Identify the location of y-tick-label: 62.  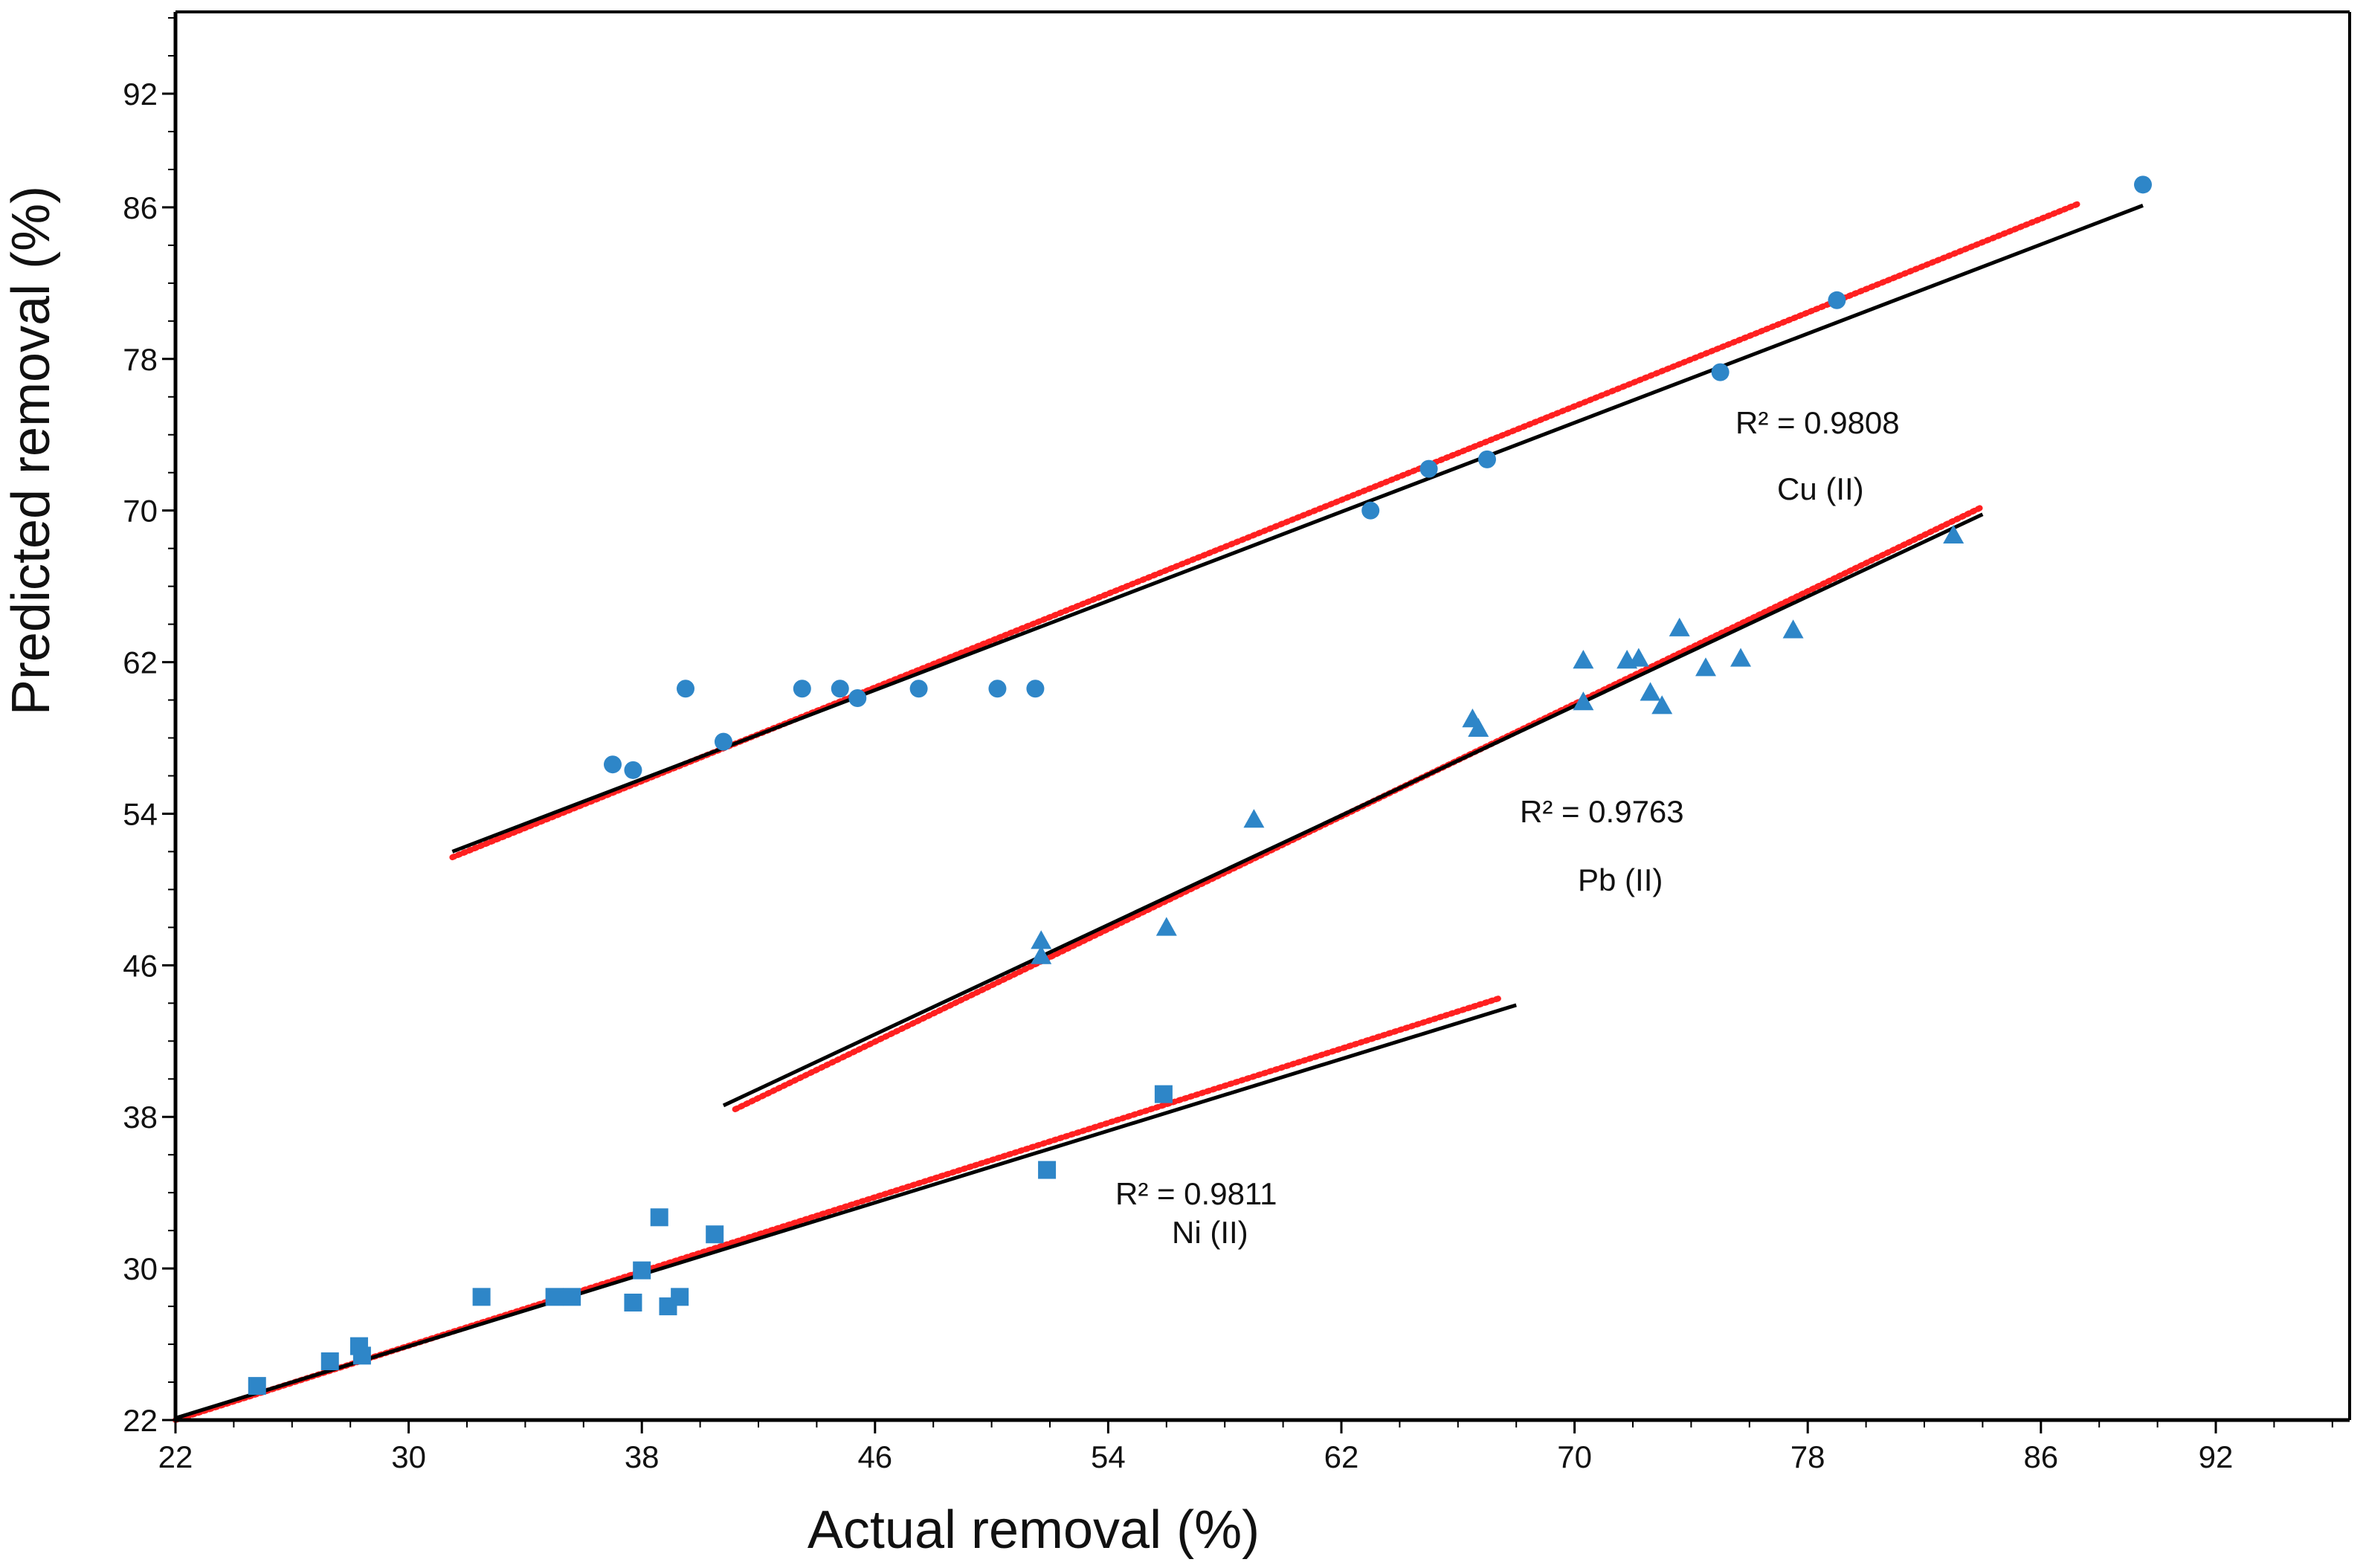
(140, 662).